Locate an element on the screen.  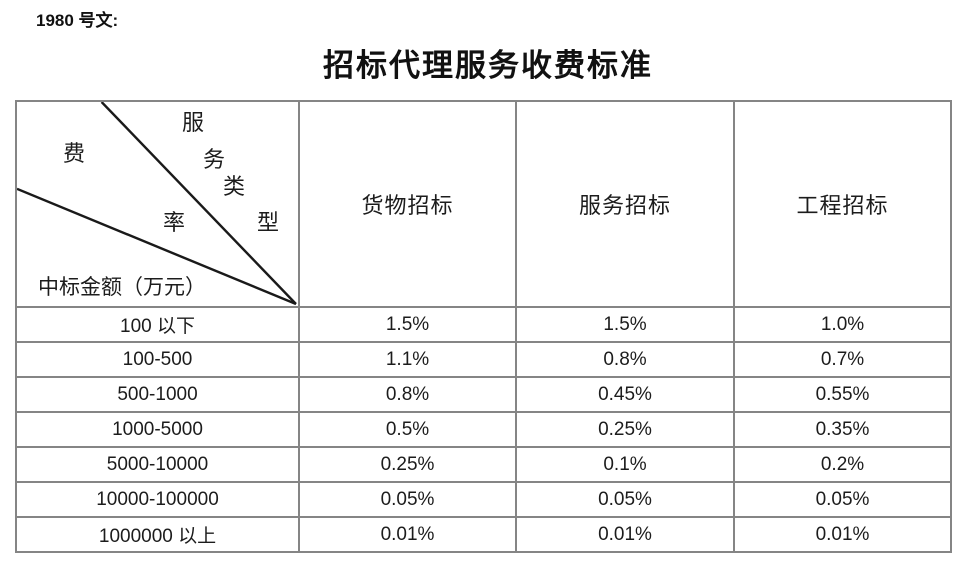
table-row: 1000000 以上 0.01% 0.01% 0.01% is located at coordinates (483, 534).